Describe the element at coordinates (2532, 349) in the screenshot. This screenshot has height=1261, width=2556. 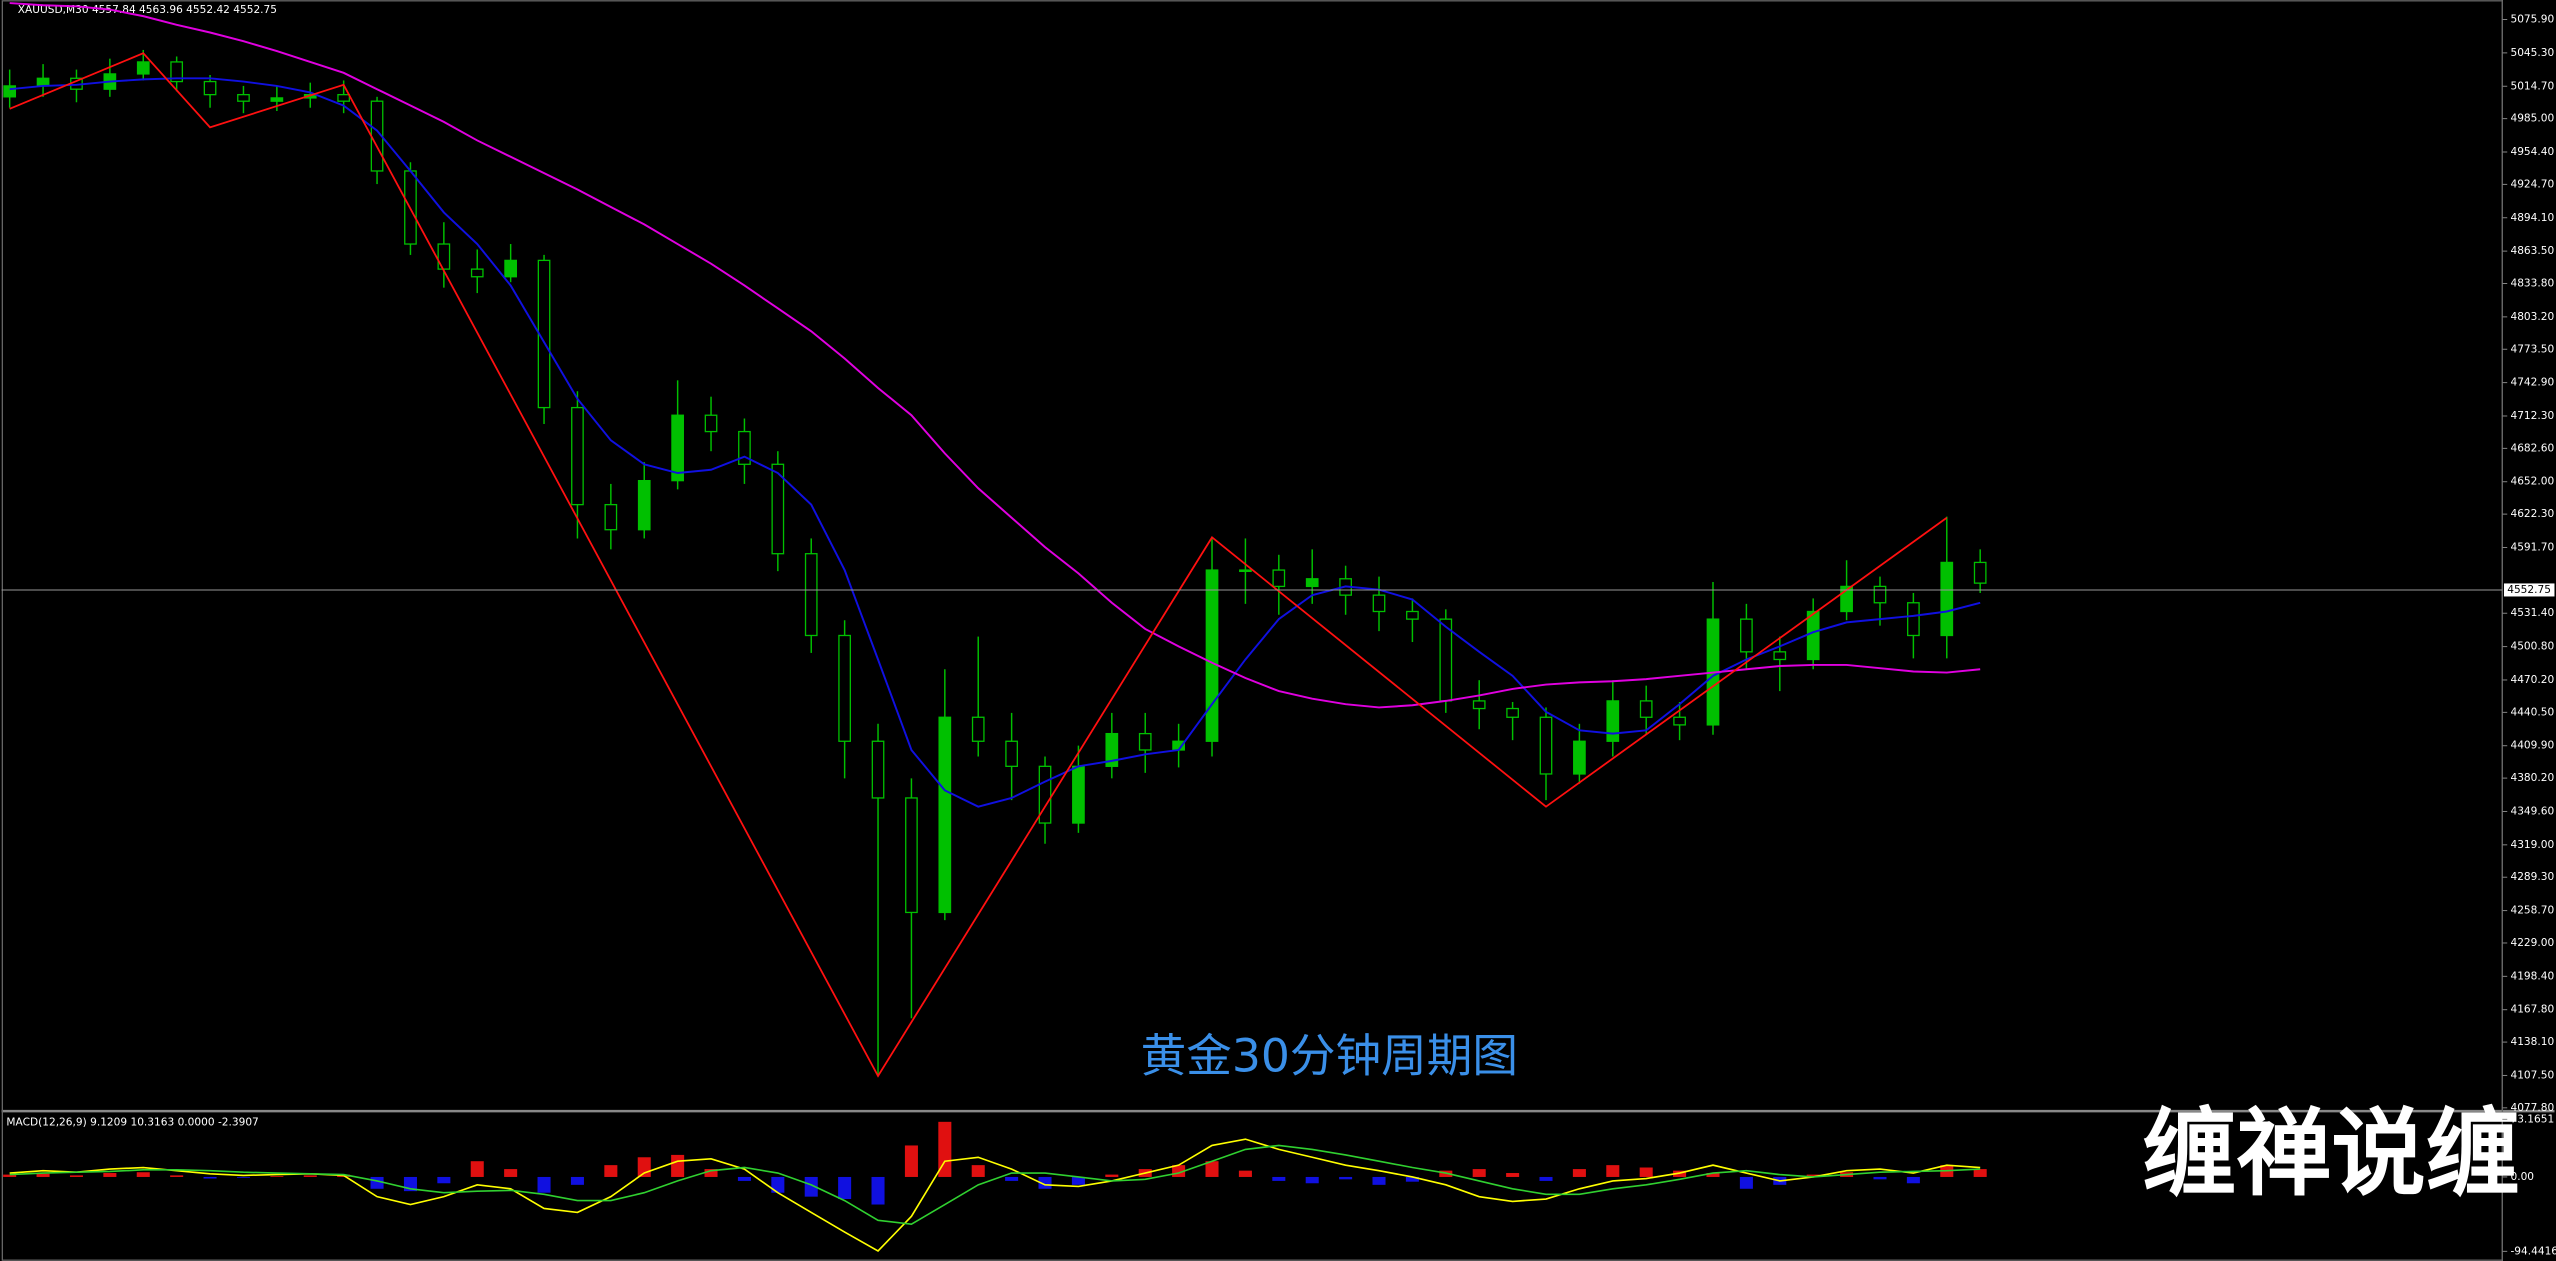
I see `y-tick-label: 4773.50` at that location.